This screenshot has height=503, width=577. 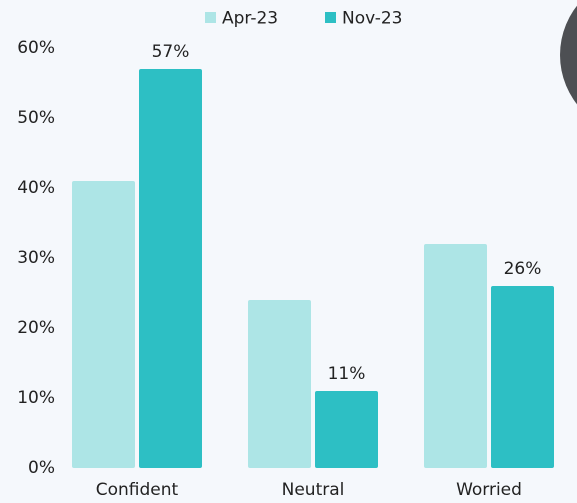 What do you see at coordinates (36, 118) in the screenshot?
I see `y-tick-label: 50%` at bounding box center [36, 118].